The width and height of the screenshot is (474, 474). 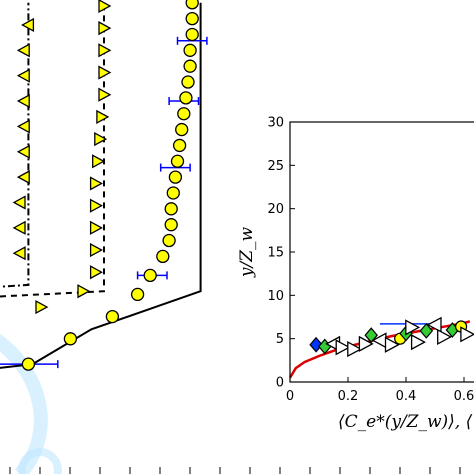 What do you see at coordinates (280, 383) in the screenshot?
I see `inset-y-tick-label: 0` at bounding box center [280, 383].